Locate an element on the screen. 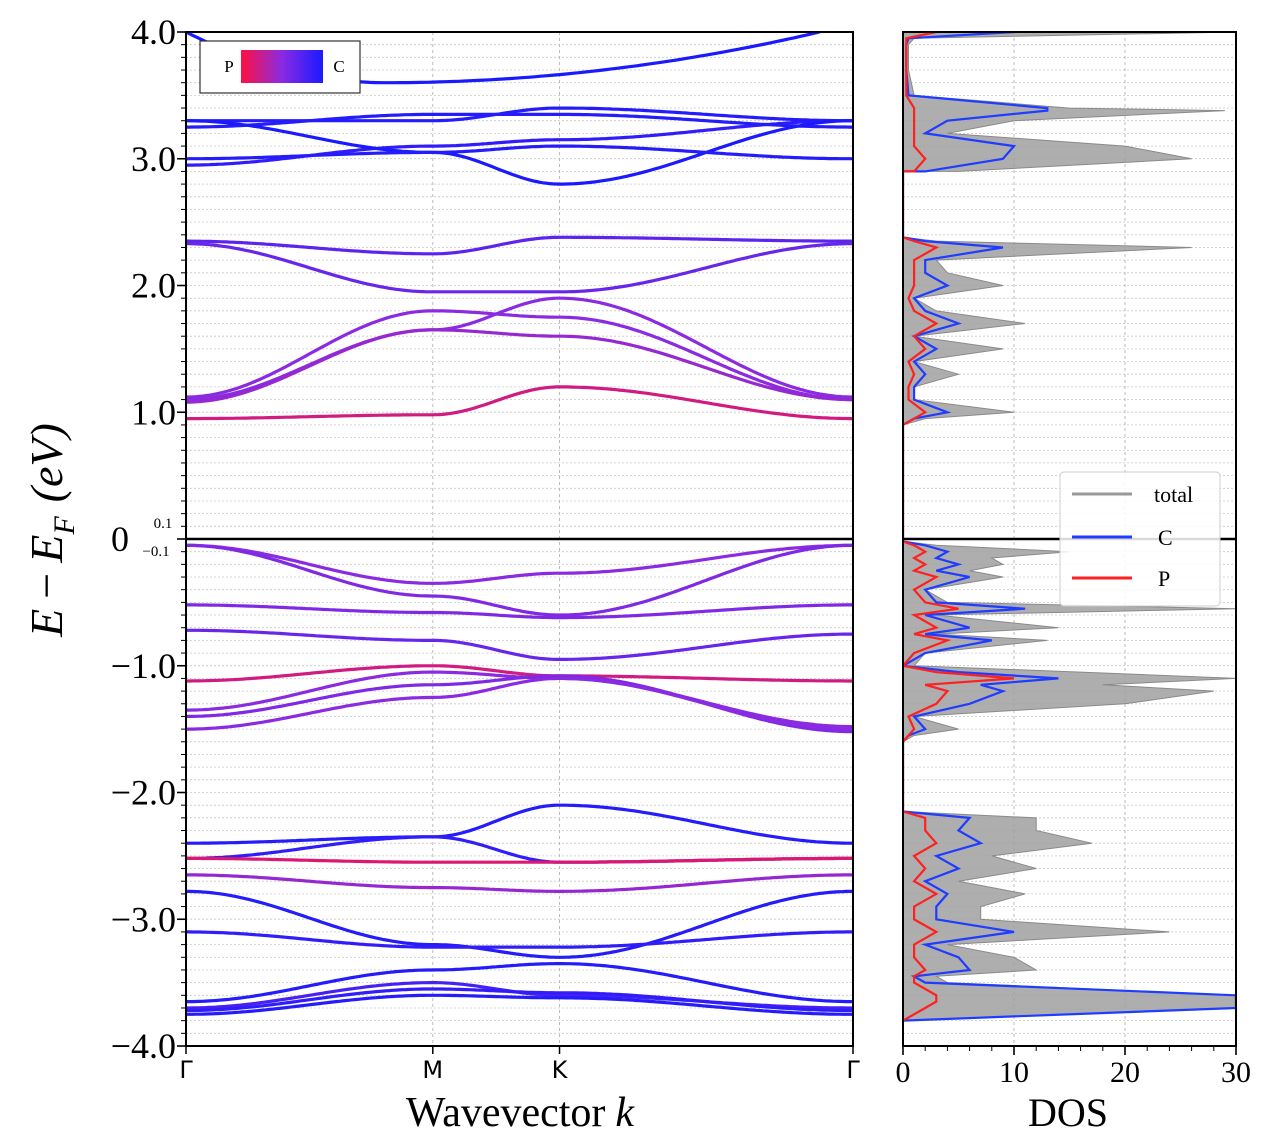 The height and width of the screenshot is (1144, 1264). dos-x-tick-label: 20 is located at coordinates (1125, 1072).